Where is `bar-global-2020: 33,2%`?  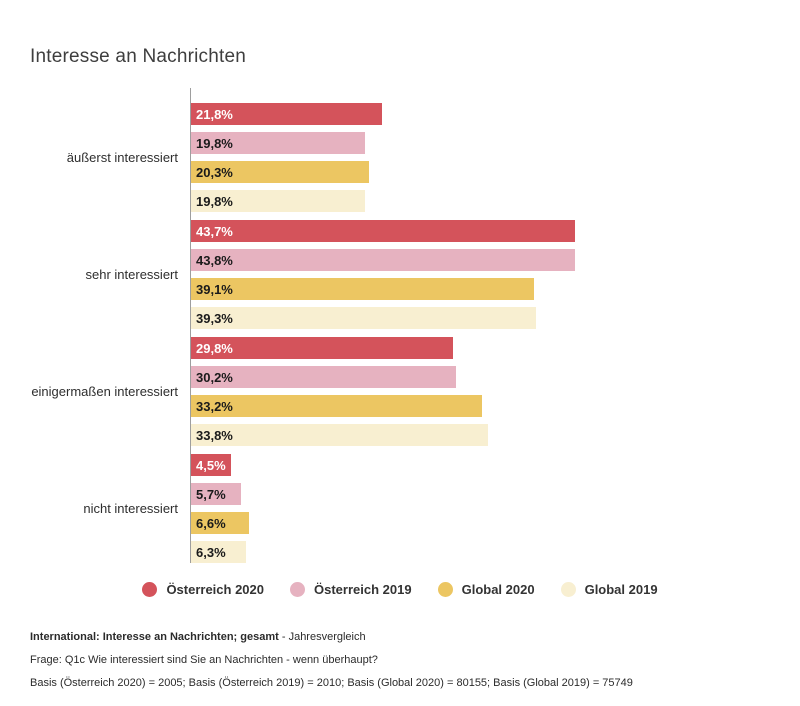
bar-global-2020: 33,2% is located at coordinates (337, 406).